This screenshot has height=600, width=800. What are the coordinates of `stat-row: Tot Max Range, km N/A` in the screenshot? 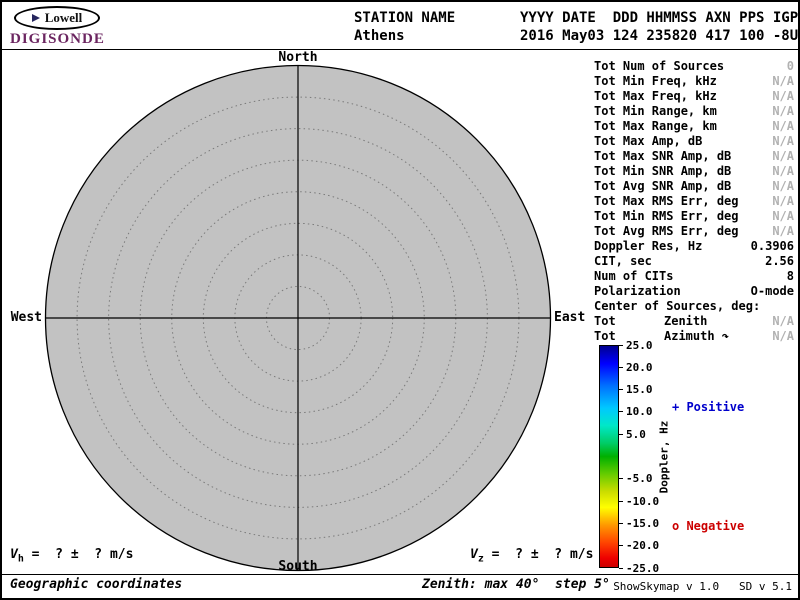 It's located at (694, 126).